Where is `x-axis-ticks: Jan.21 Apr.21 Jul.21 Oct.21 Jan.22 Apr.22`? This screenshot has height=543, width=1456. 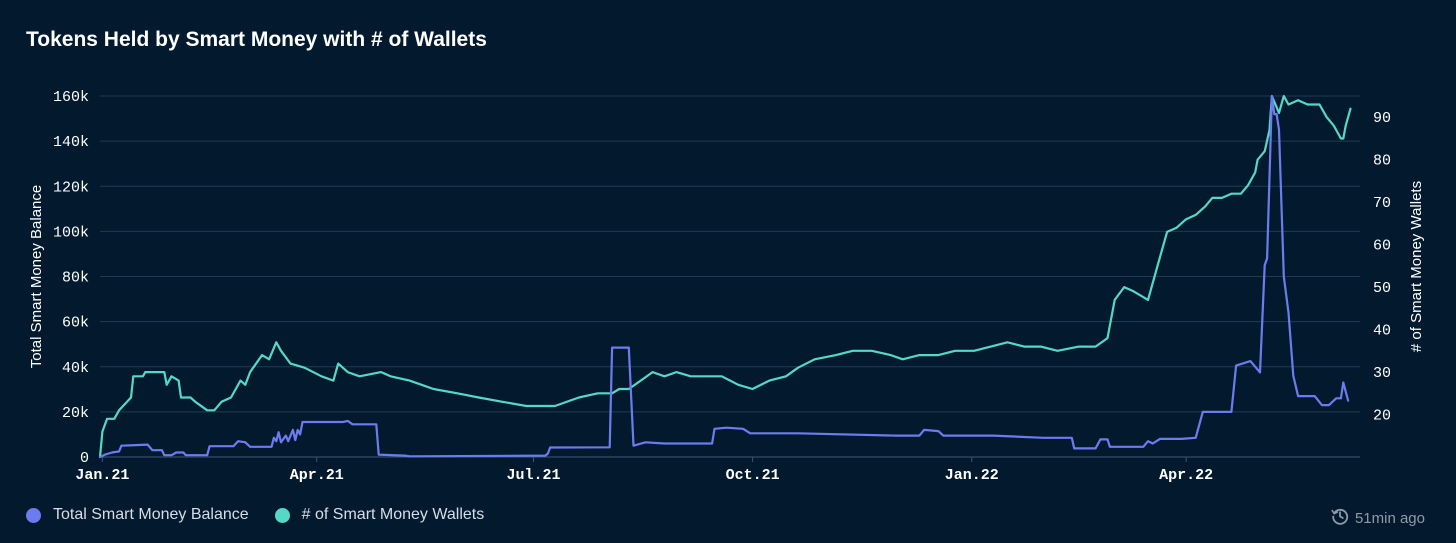
x-axis-ticks: Jan.21 Apr.21 Jul.21 Oct.21 Jan.22 Apr.22 is located at coordinates (644, 470).